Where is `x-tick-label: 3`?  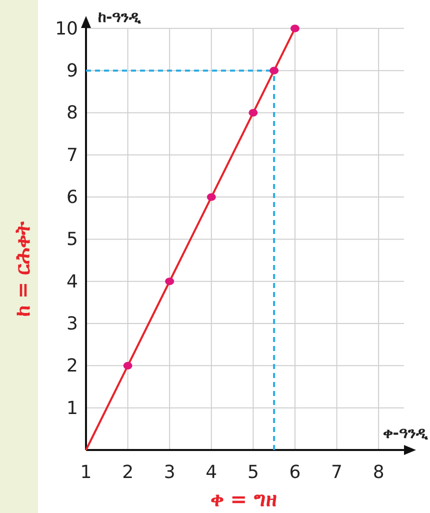
x-tick-label: 3 is located at coordinates (170, 472).